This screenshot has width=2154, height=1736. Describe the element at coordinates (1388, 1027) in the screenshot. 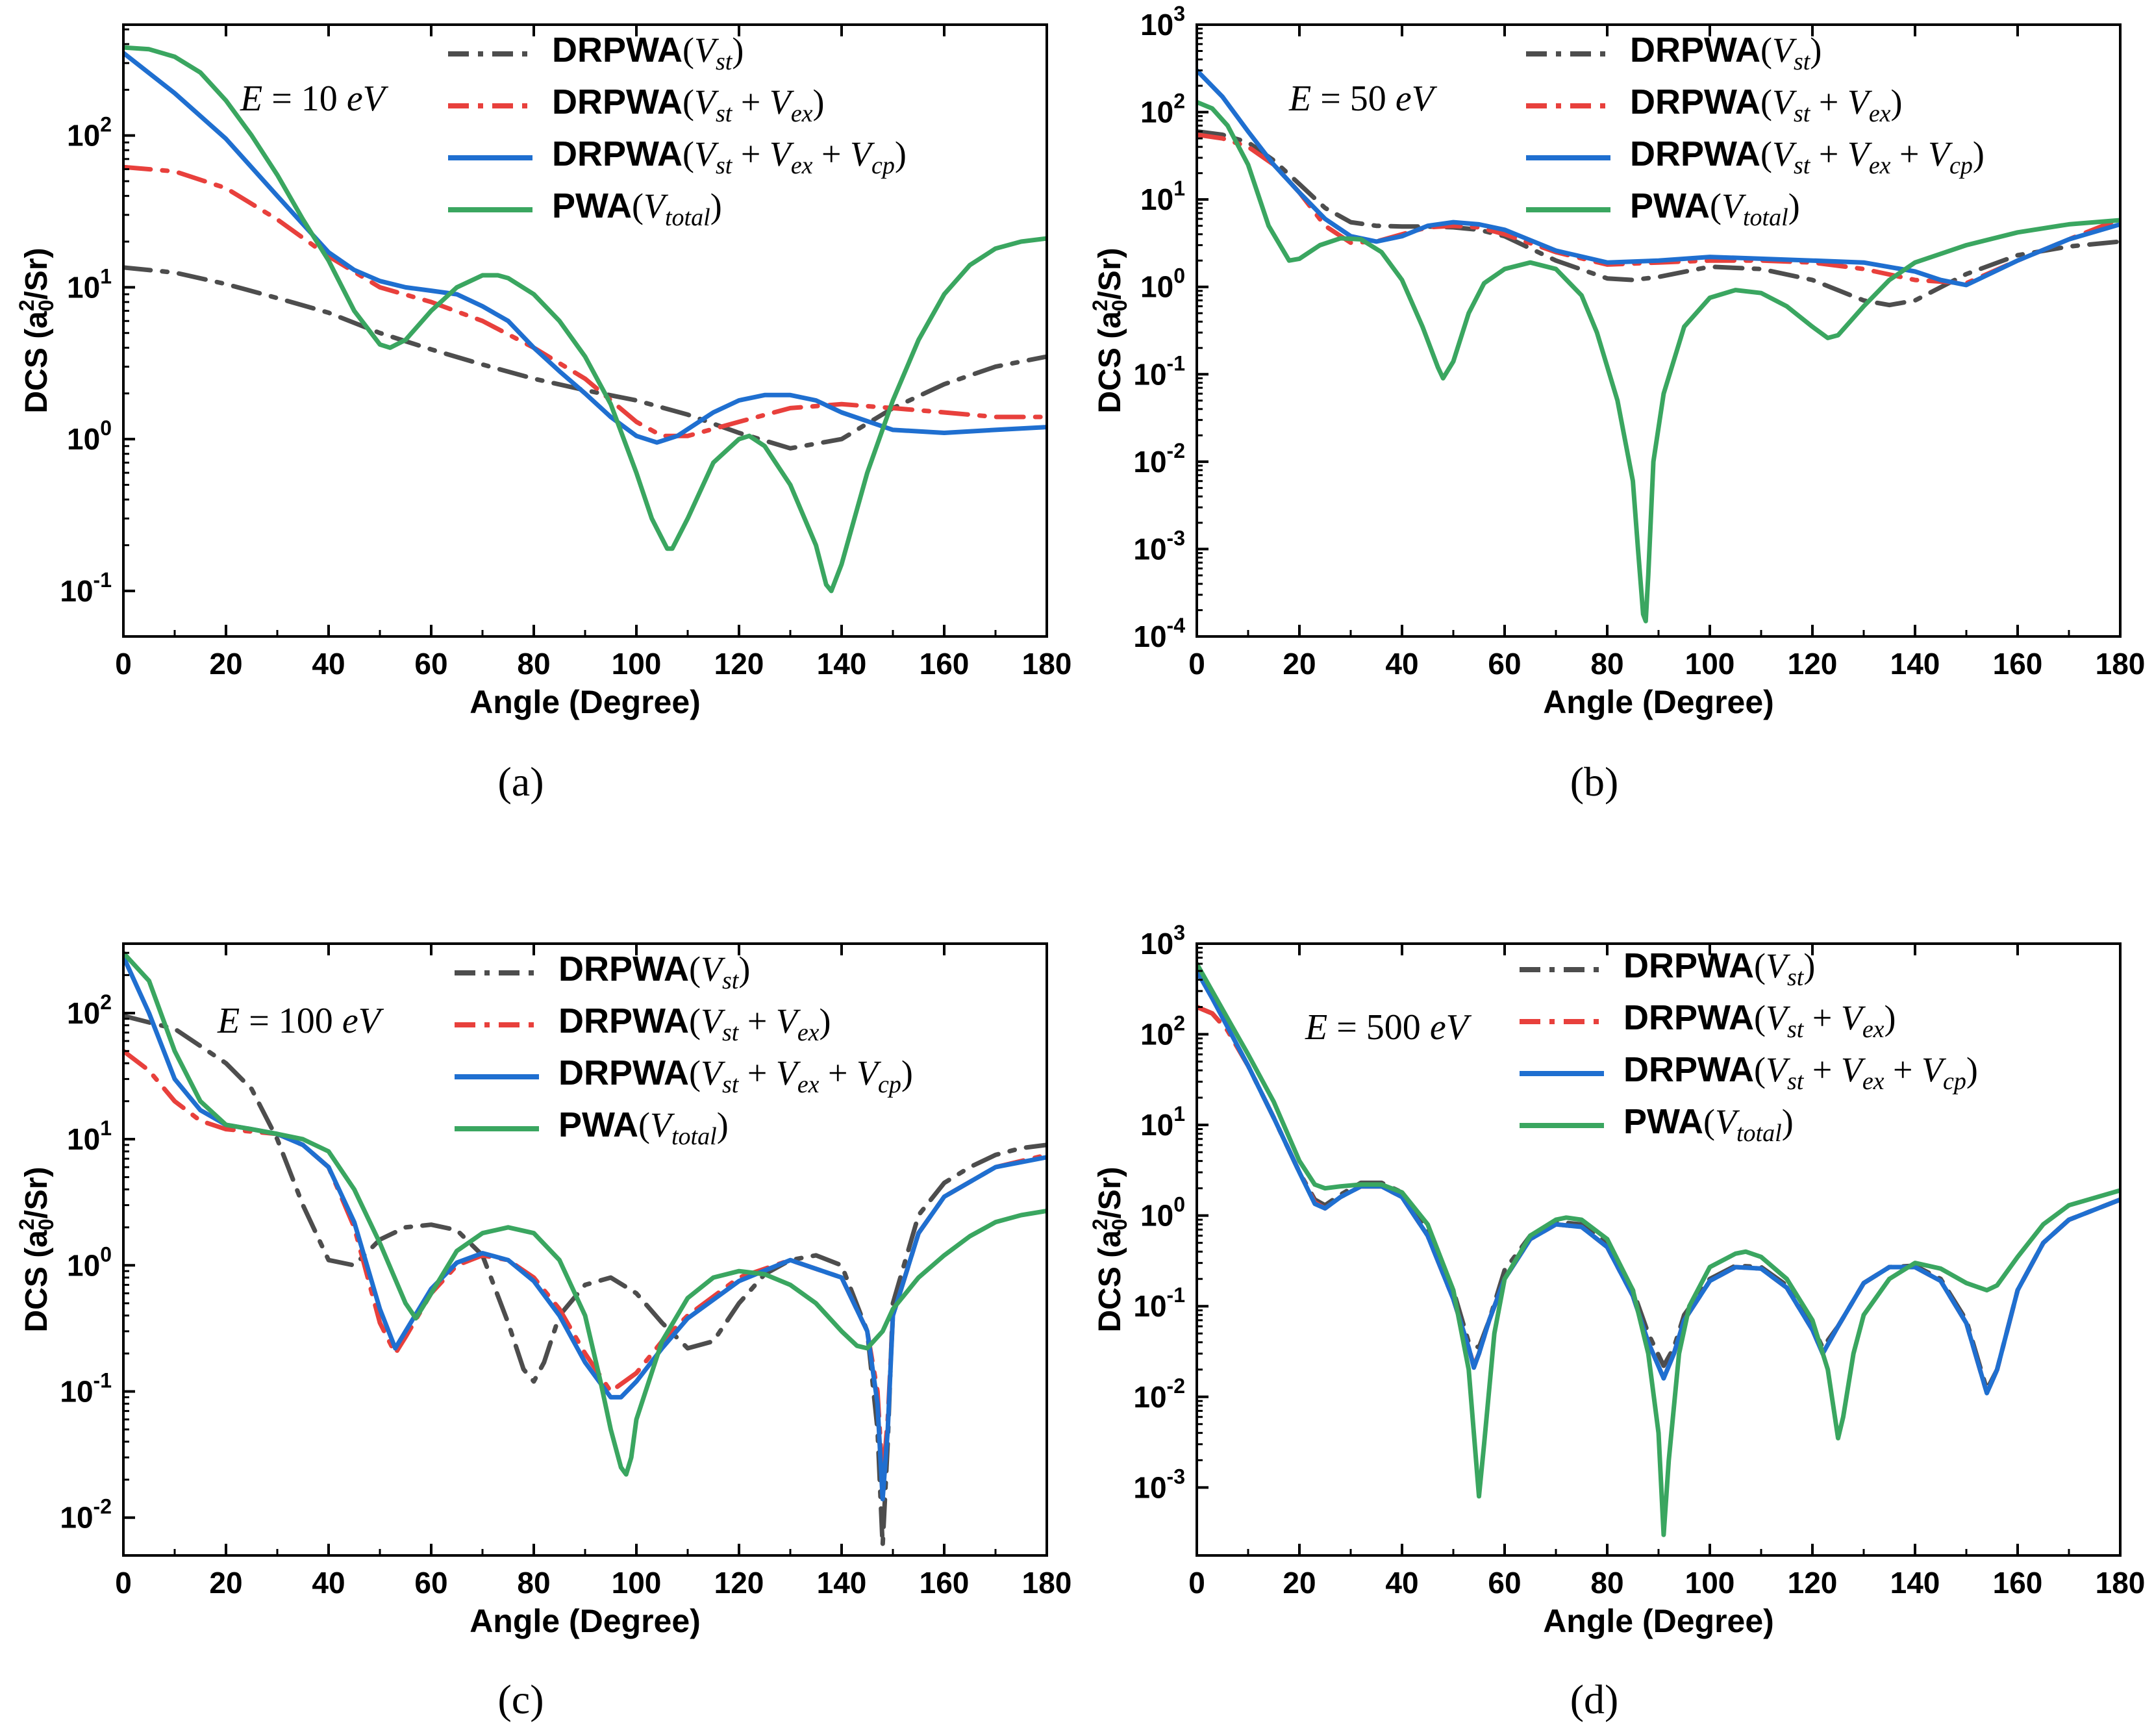

I see `energy-annotation: E = 500 eV` at that location.